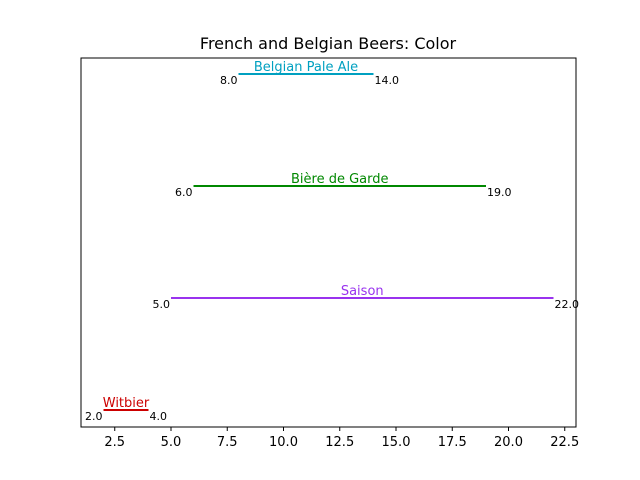  What do you see at coordinates (229, 80) in the screenshot?
I see `range-min-label: 8.0` at bounding box center [229, 80].